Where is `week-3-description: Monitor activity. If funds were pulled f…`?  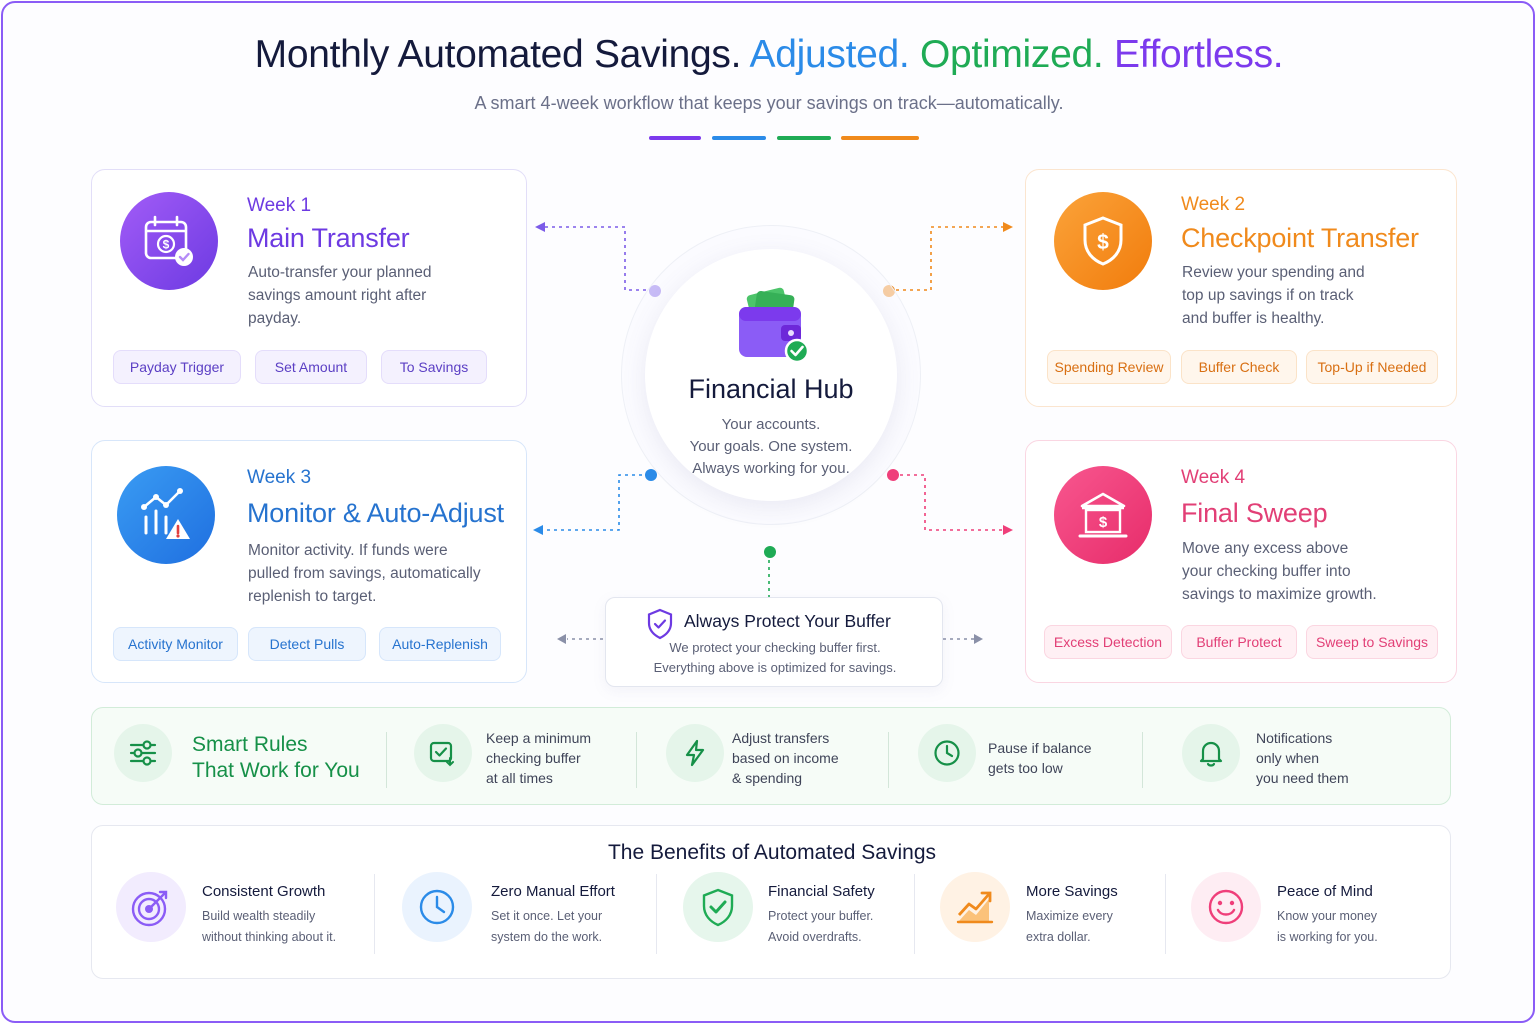
week-3-description: Monitor activity. If funds were pulled f… is located at coordinates (364, 573).